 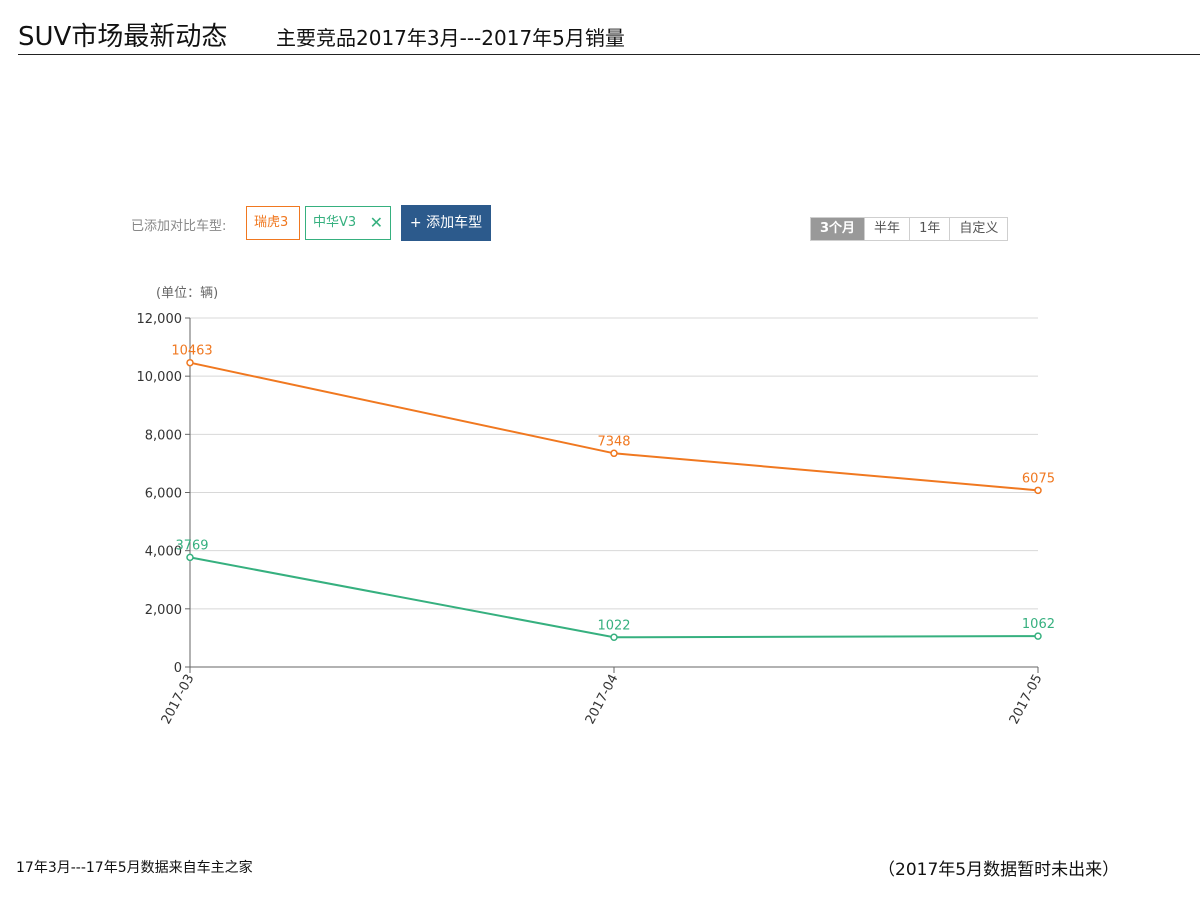 I want to click on unit-label: (单位：辆), so click(x=187, y=293).